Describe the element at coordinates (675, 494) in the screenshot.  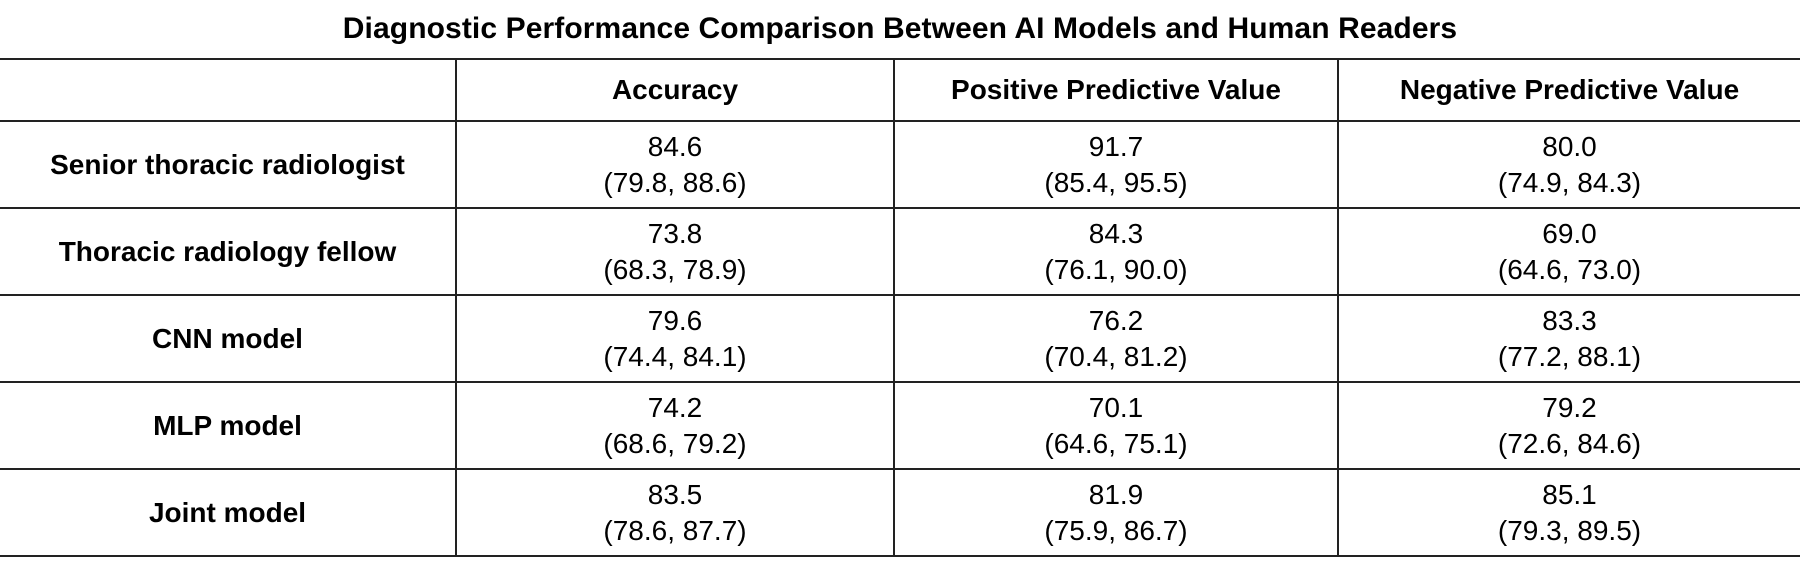
I see `accuracy-value: 83.5` at that location.